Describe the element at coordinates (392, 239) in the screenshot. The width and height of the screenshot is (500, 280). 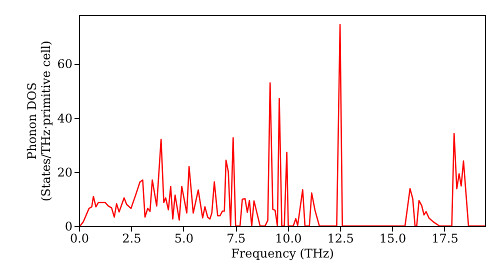
I see `x-tick-label: 15.0` at that location.